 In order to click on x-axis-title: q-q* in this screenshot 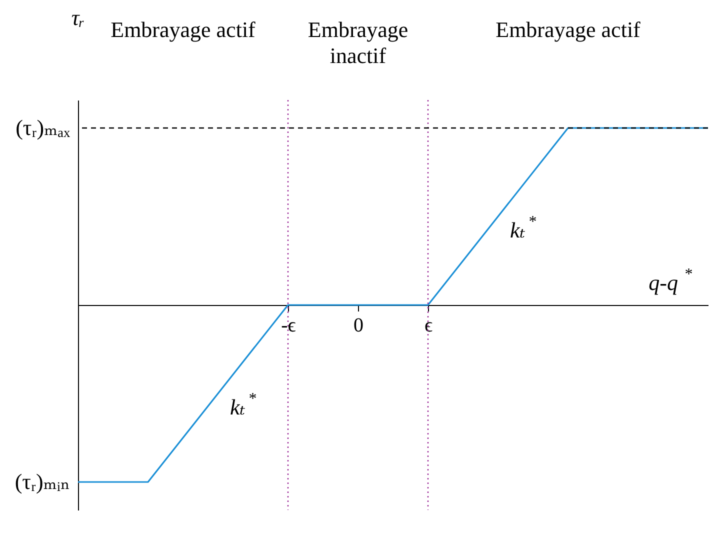, I will do `click(670, 280)`.